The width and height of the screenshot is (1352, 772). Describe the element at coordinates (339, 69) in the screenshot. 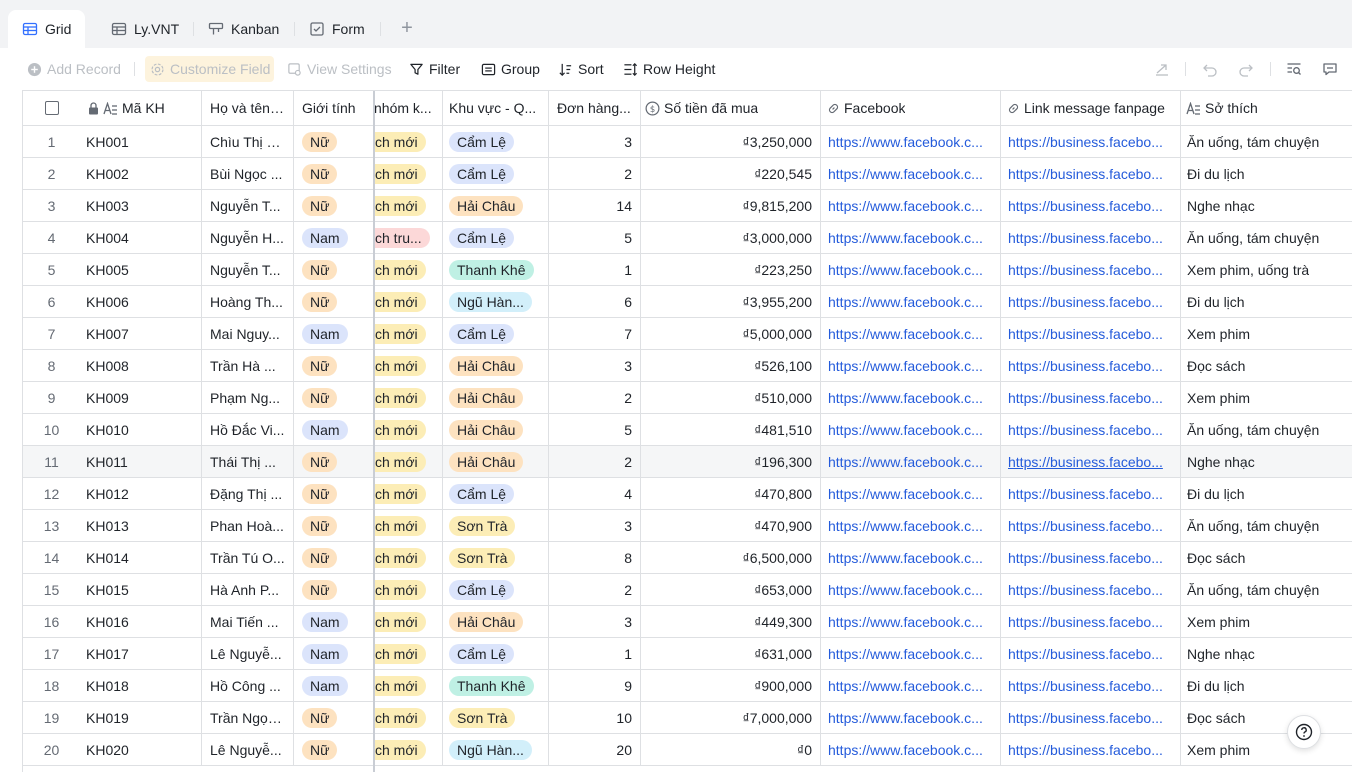

I see `view-settings-button: View Settings` at that location.